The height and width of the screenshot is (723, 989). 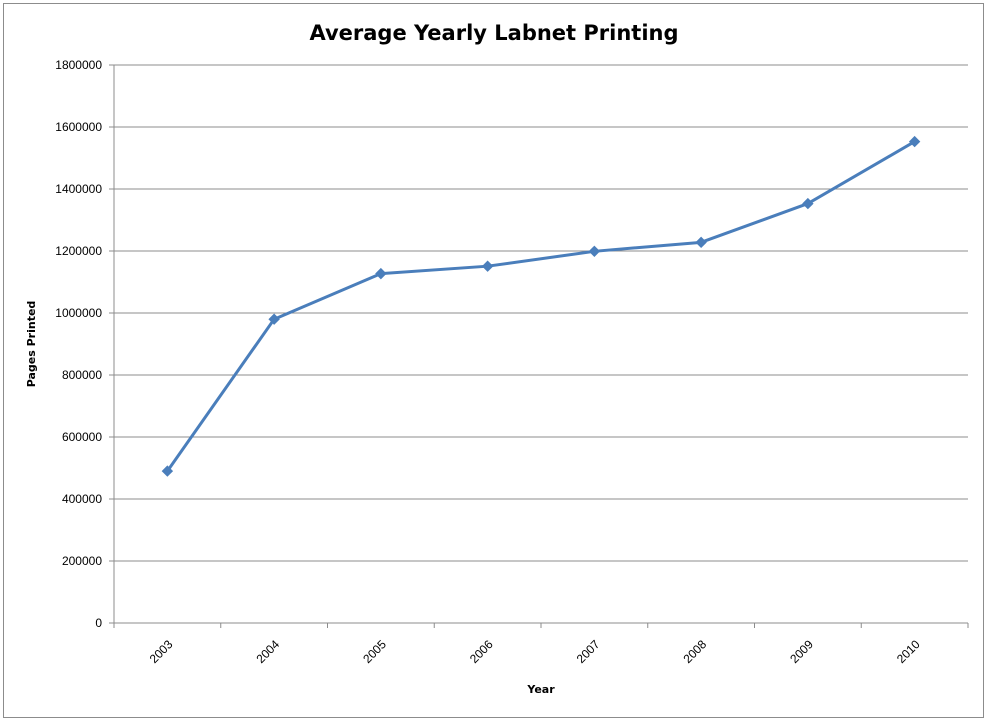 What do you see at coordinates (481, 651) in the screenshot?
I see `x-tick-label: 2006` at bounding box center [481, 651].